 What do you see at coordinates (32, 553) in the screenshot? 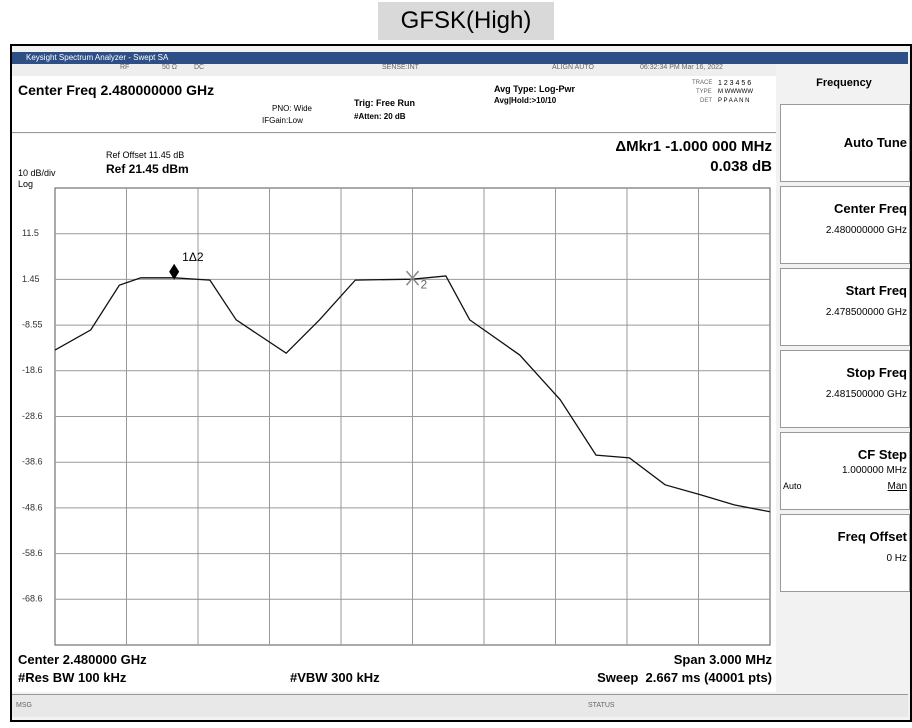
I see `y-tick-label: -58.6` at bounding box center [32, 553].